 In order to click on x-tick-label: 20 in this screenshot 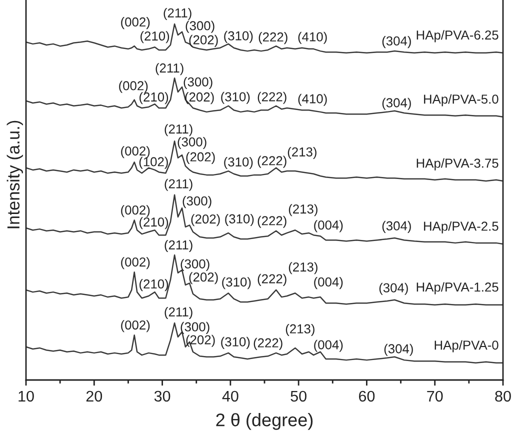, I will do `click(94, 396)`.